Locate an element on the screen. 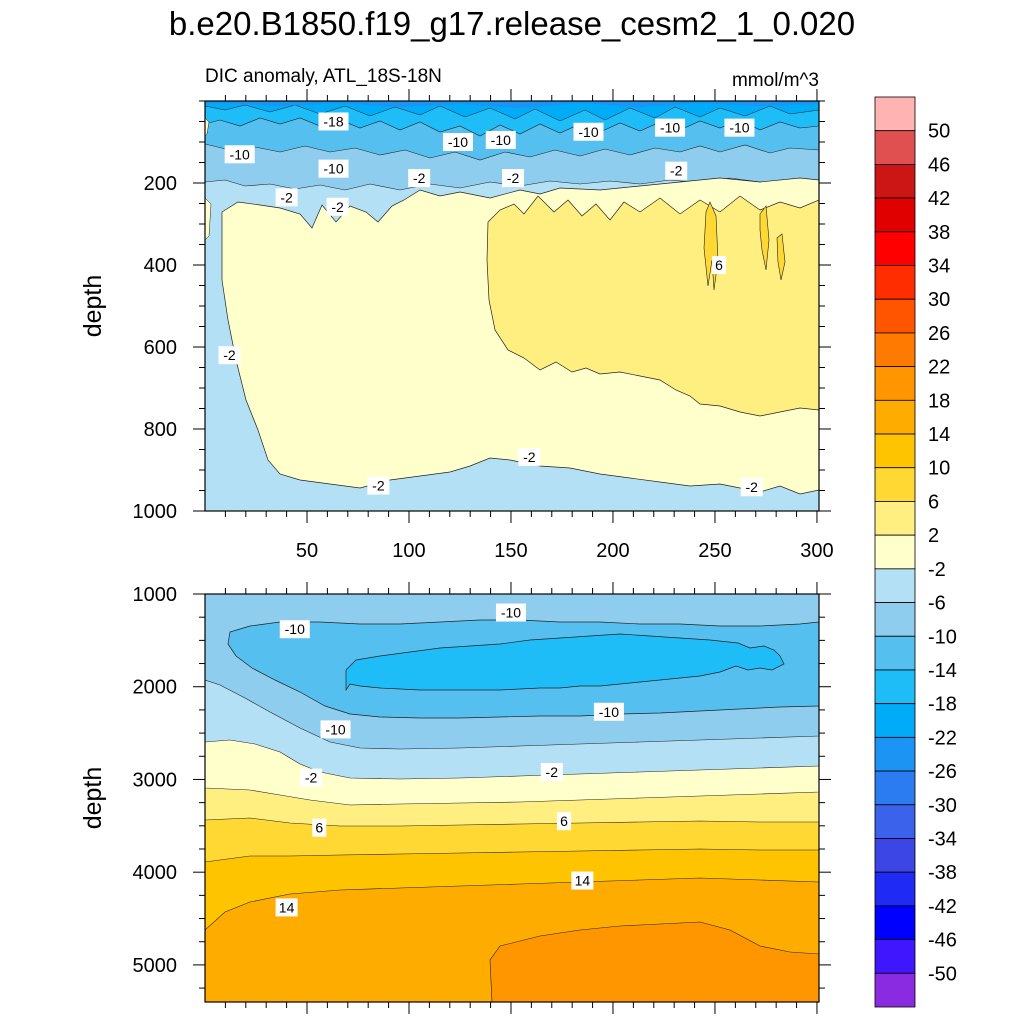 Image resolution: width=1024 pixels, height=1024 pixels. top-y-axis-label: depth is located at coordinates (93, 306).